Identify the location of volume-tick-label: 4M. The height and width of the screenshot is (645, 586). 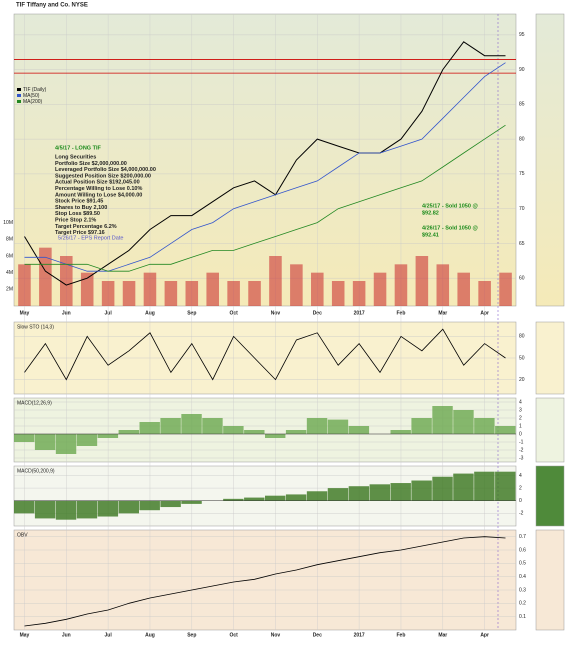
(9, 273).